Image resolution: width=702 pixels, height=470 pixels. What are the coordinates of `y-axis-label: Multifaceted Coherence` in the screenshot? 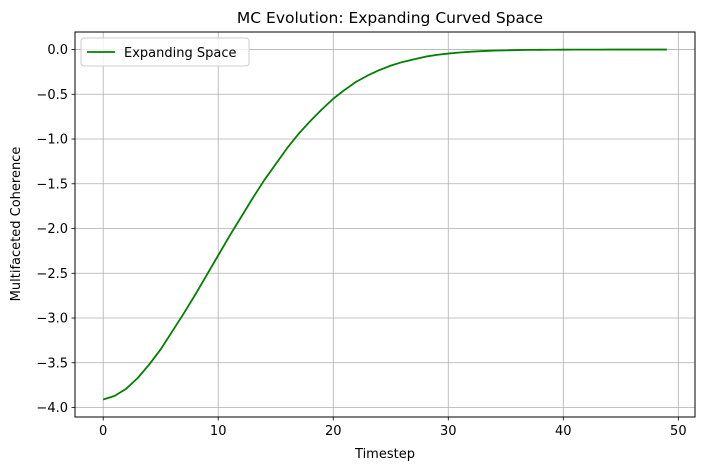 It's located at (16, 224).